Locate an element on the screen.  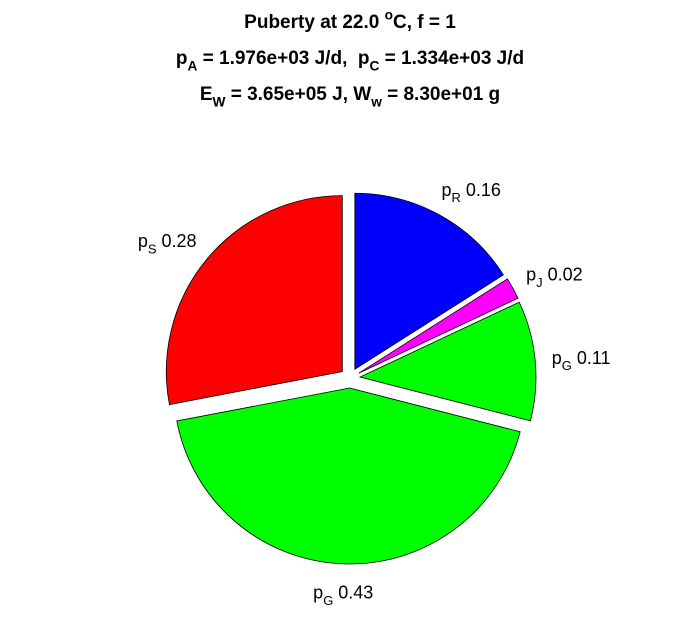
slice-value: 0.43 is located at coordinates (355, 593).